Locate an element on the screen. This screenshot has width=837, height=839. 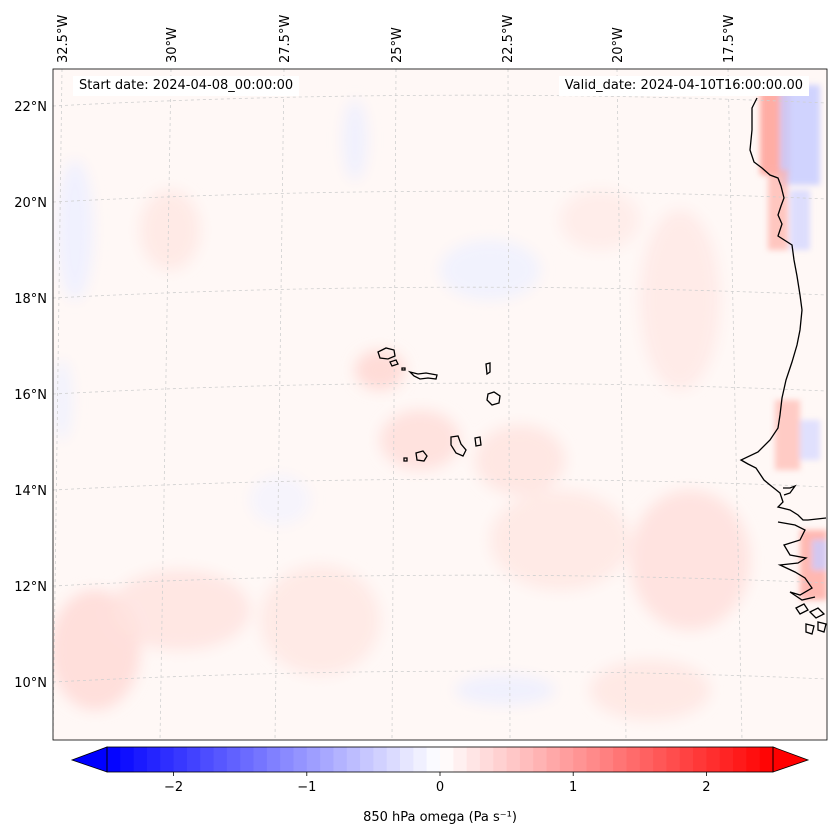
colorbar-tick-label: 0 is located at coordinates (440, 787).